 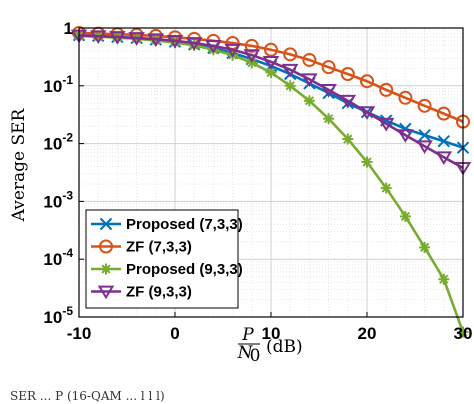 What do you see at coordinates (255, 356) in the screenshot?
I see `x-axis-label-denominator-sub: 0` at bounding box center [255, 356].